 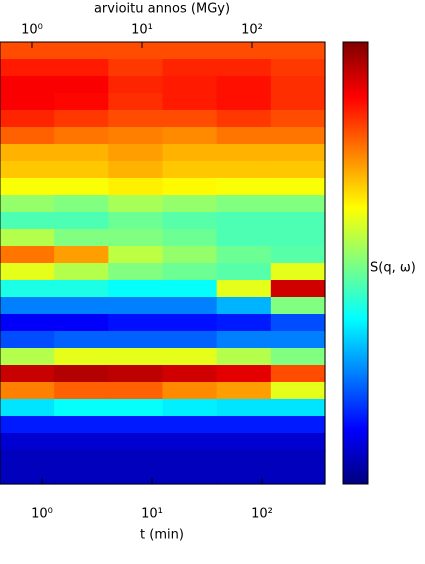 I want to click on x-tick-label: 10⁰, so click(x=42, y=514).